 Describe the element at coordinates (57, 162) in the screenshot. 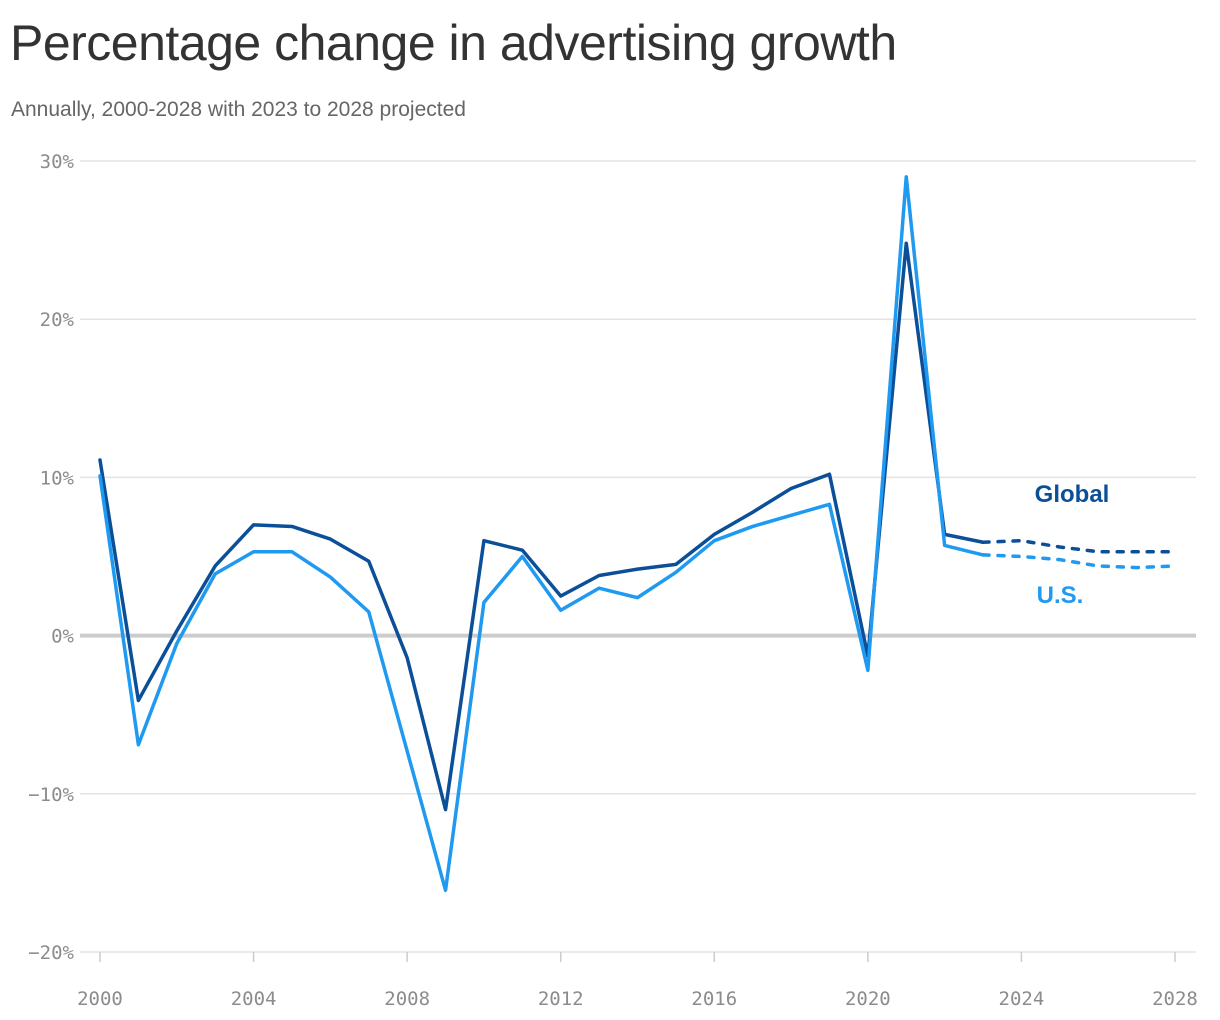

I see `y-tick-label: 30%` at that location.